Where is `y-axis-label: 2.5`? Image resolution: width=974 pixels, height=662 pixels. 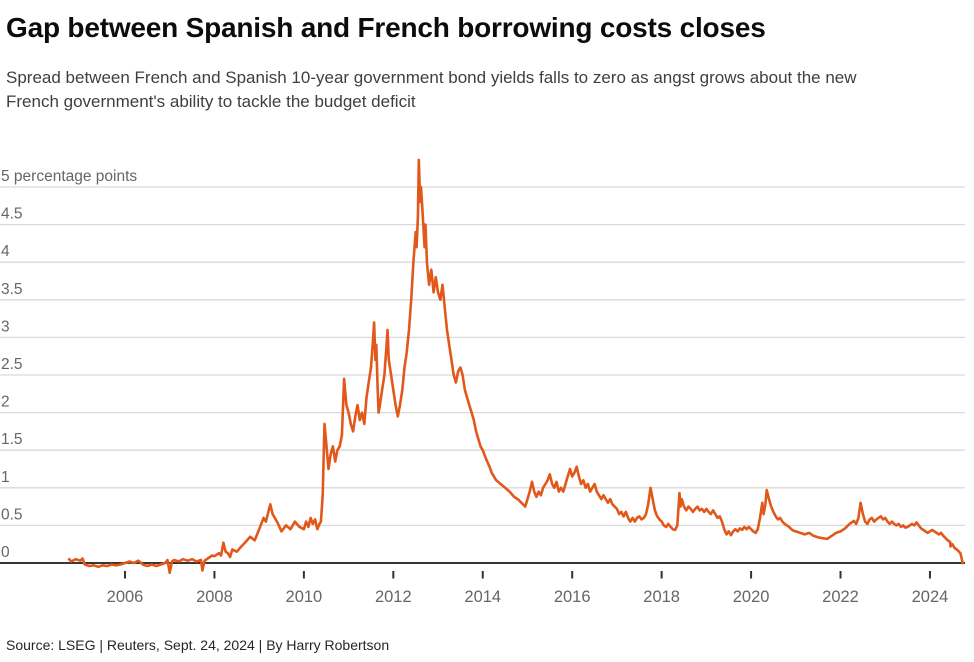 y-axis-label: 2.5 is located at coordinates (12, 364).